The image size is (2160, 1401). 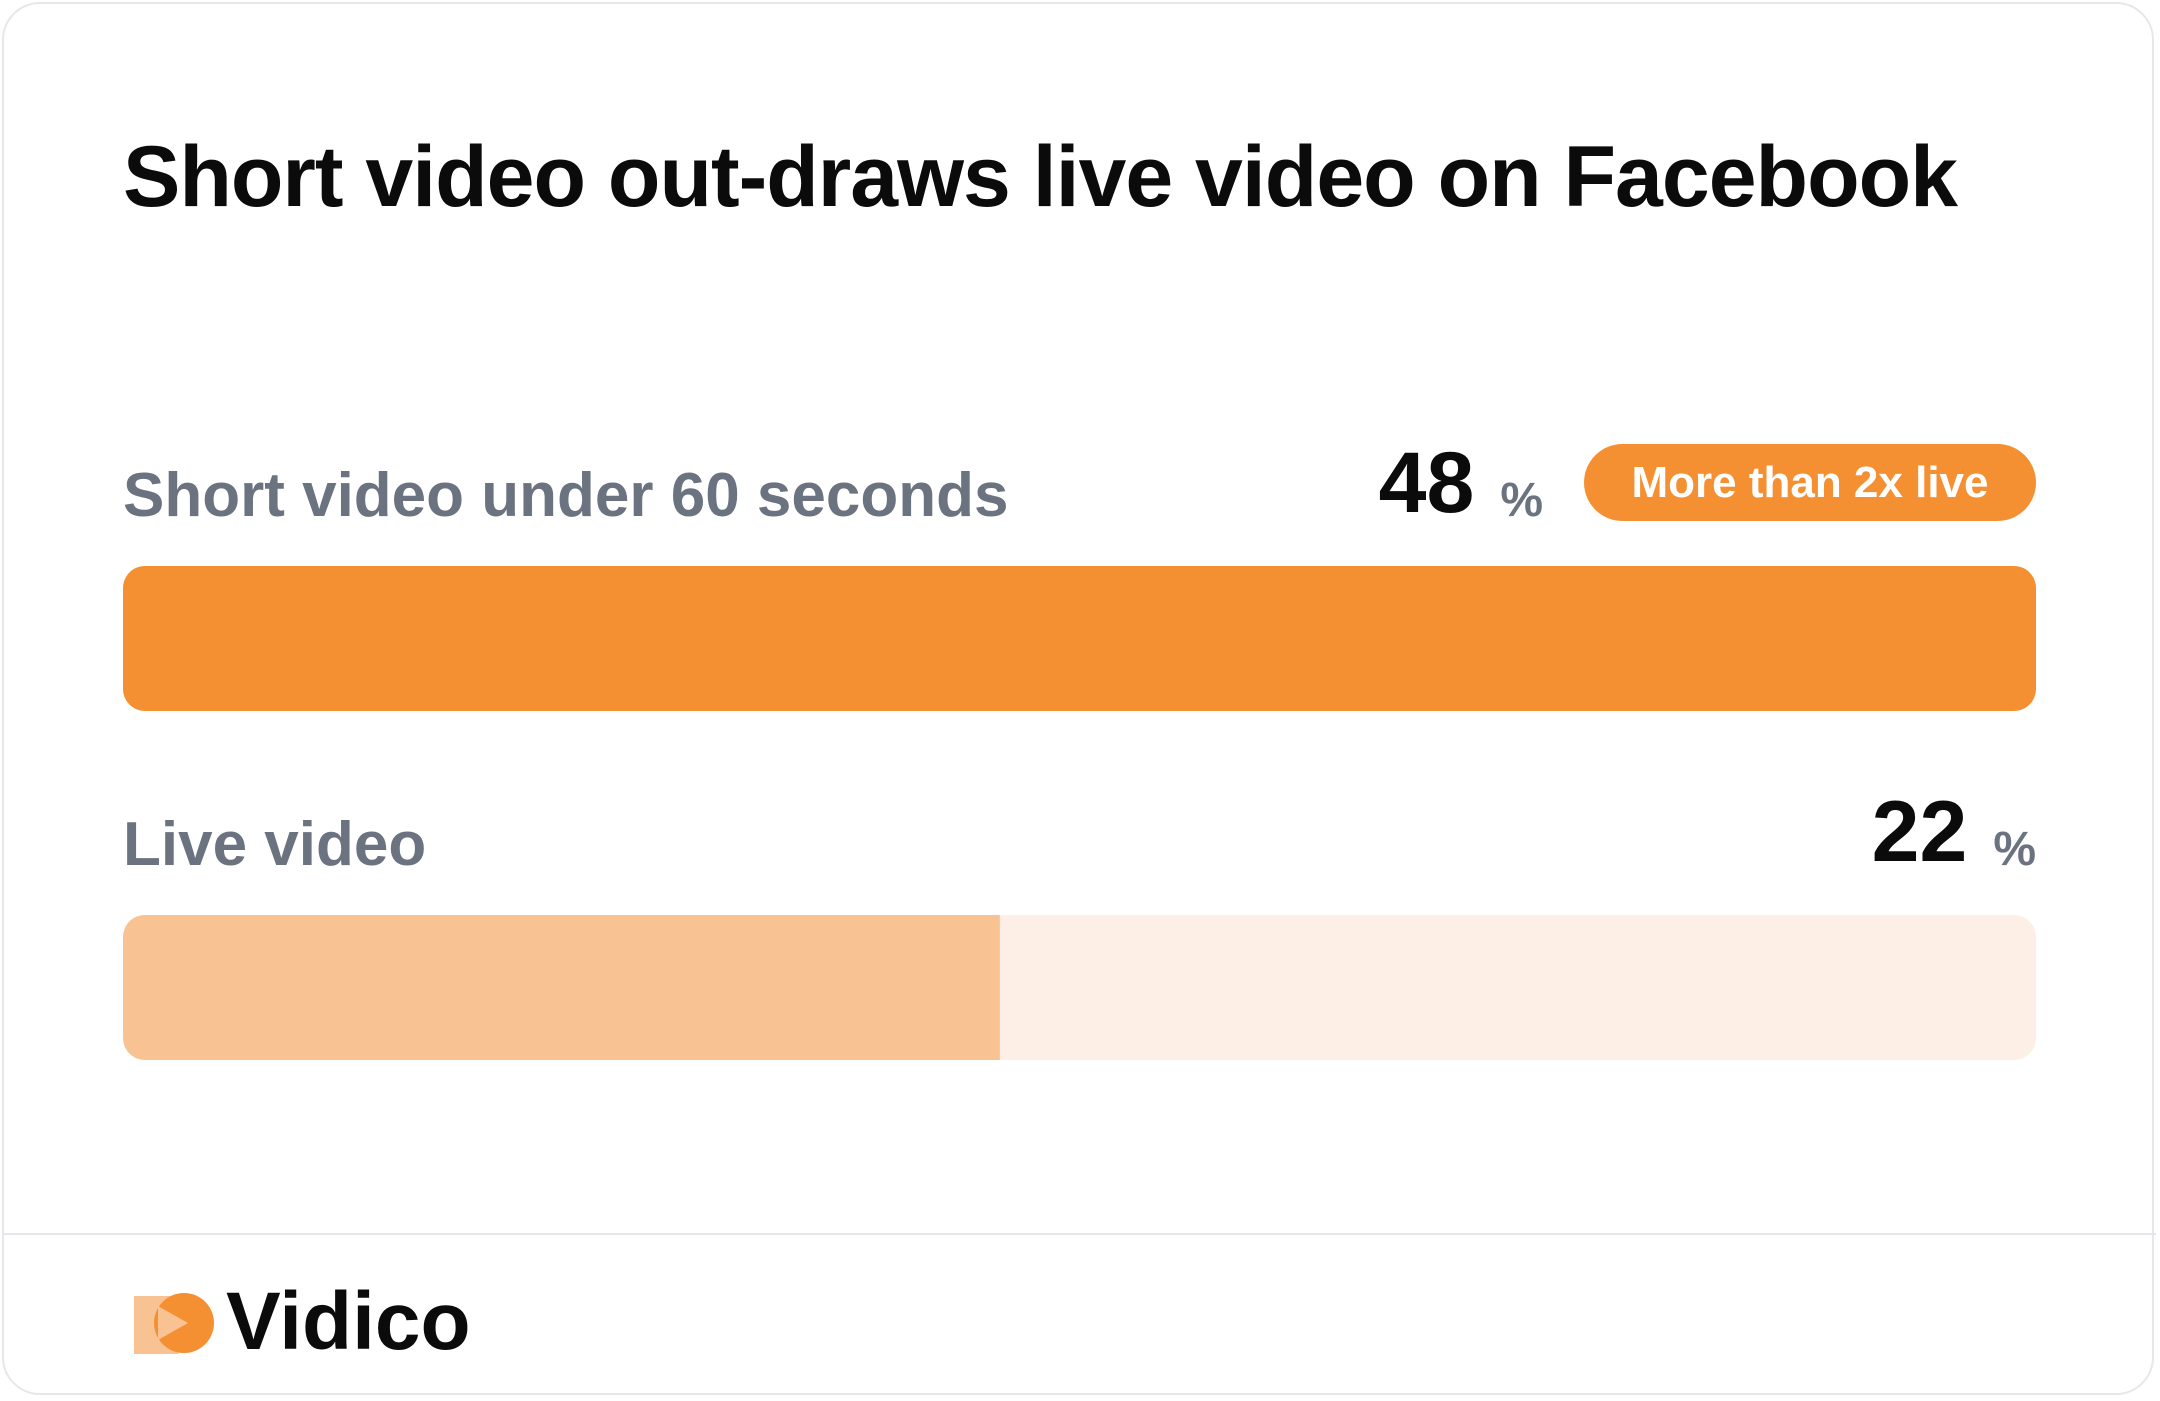 I want to click on category-label: Short video under 60 seconds, so click(x=565, y=495).